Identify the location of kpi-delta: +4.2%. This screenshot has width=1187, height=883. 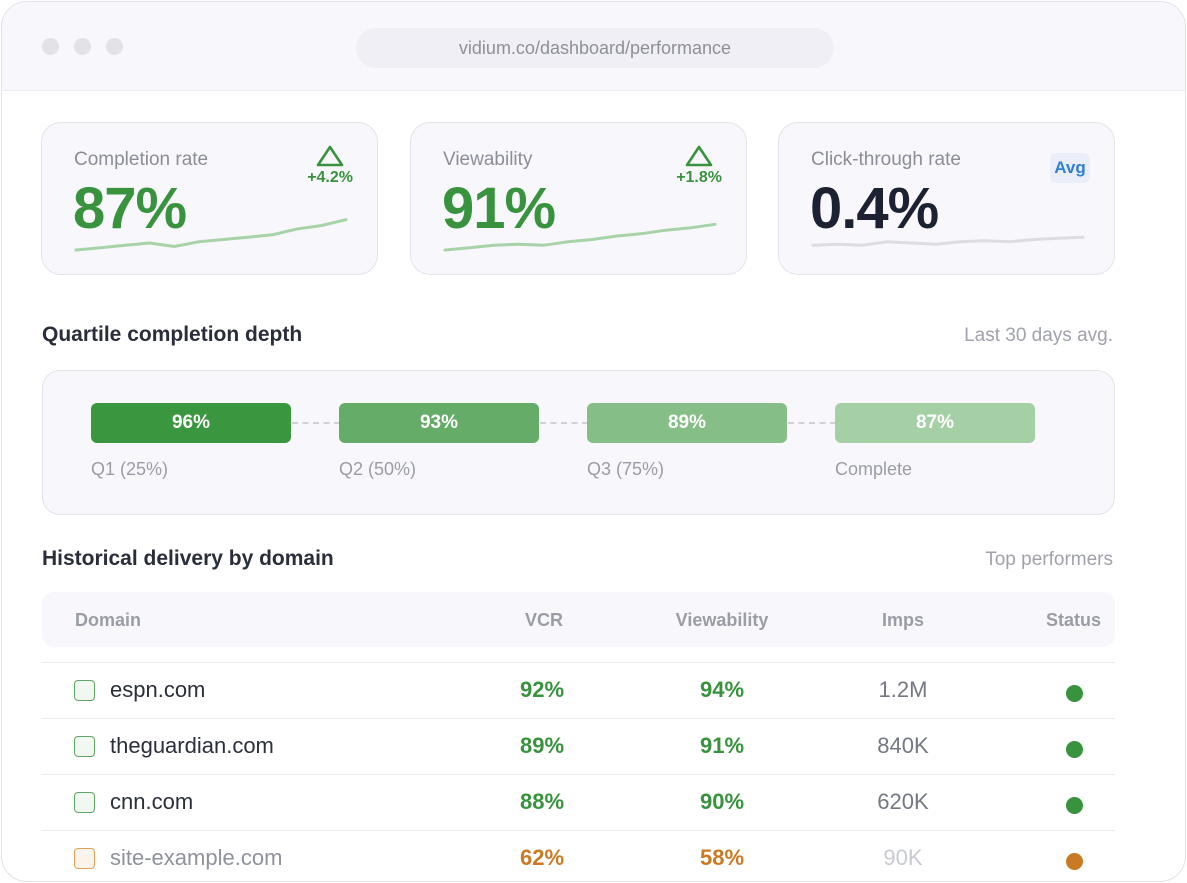
(330, 166).